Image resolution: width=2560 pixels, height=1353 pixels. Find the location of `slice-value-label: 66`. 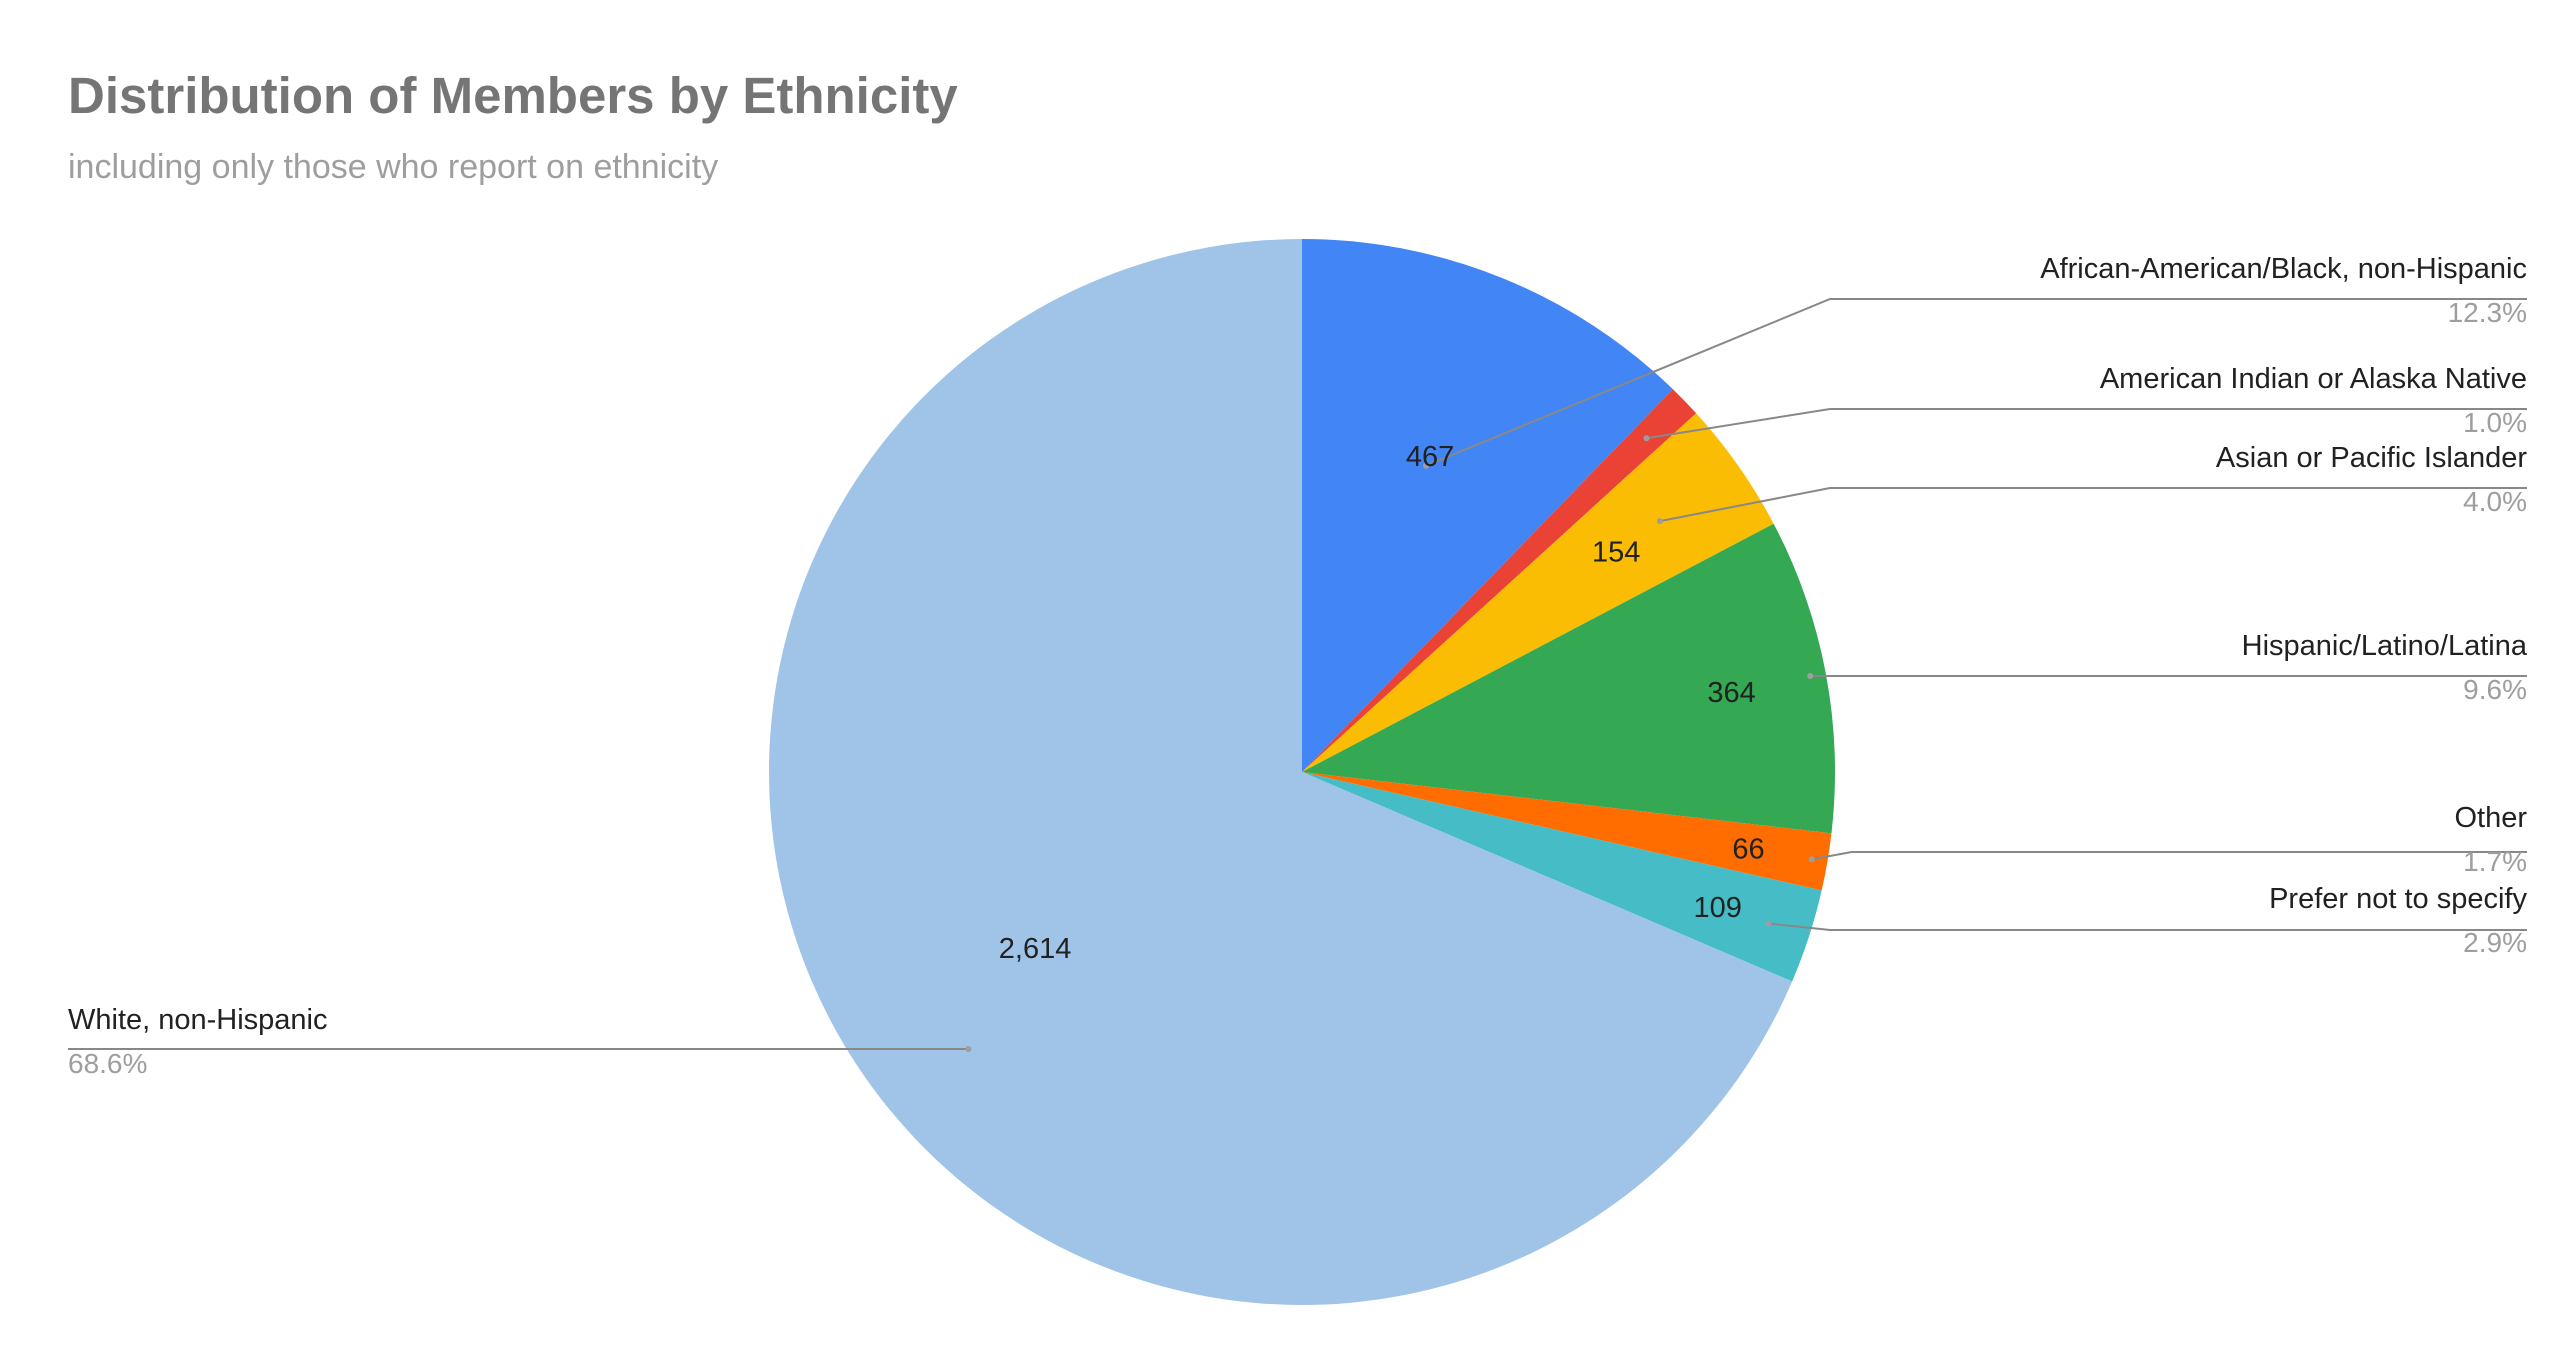

slice-value-label: 66 is located at coordinates (1748, 850).